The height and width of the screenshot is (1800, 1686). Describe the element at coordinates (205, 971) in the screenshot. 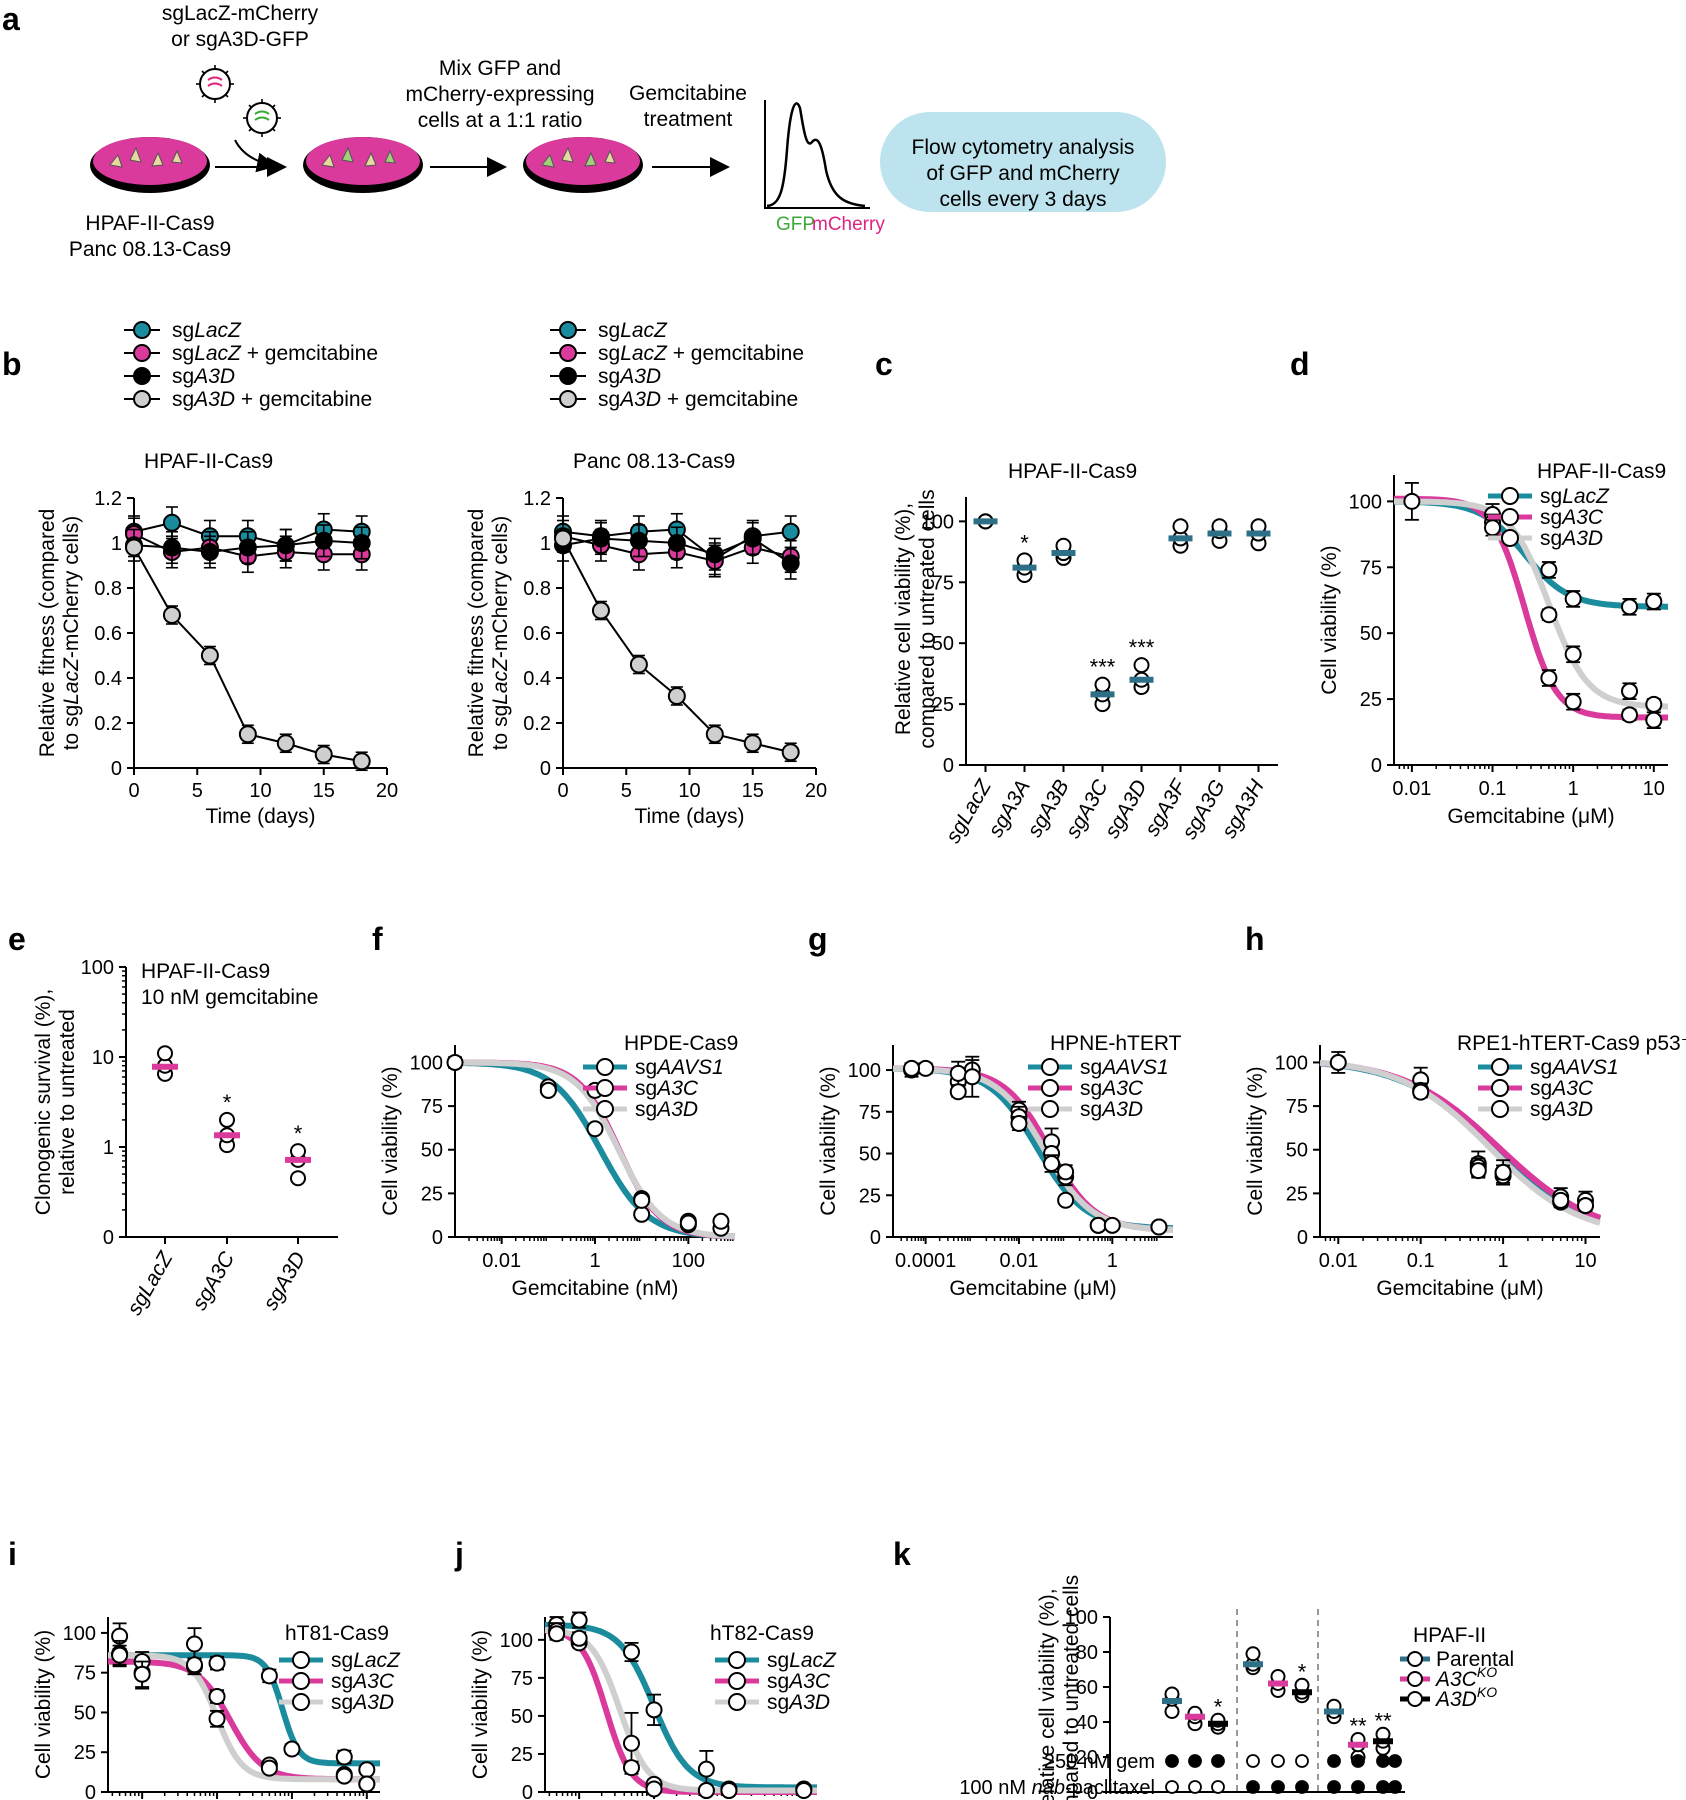

I see `chart-e-title-1: HPAF-II-Cas9` at that location.